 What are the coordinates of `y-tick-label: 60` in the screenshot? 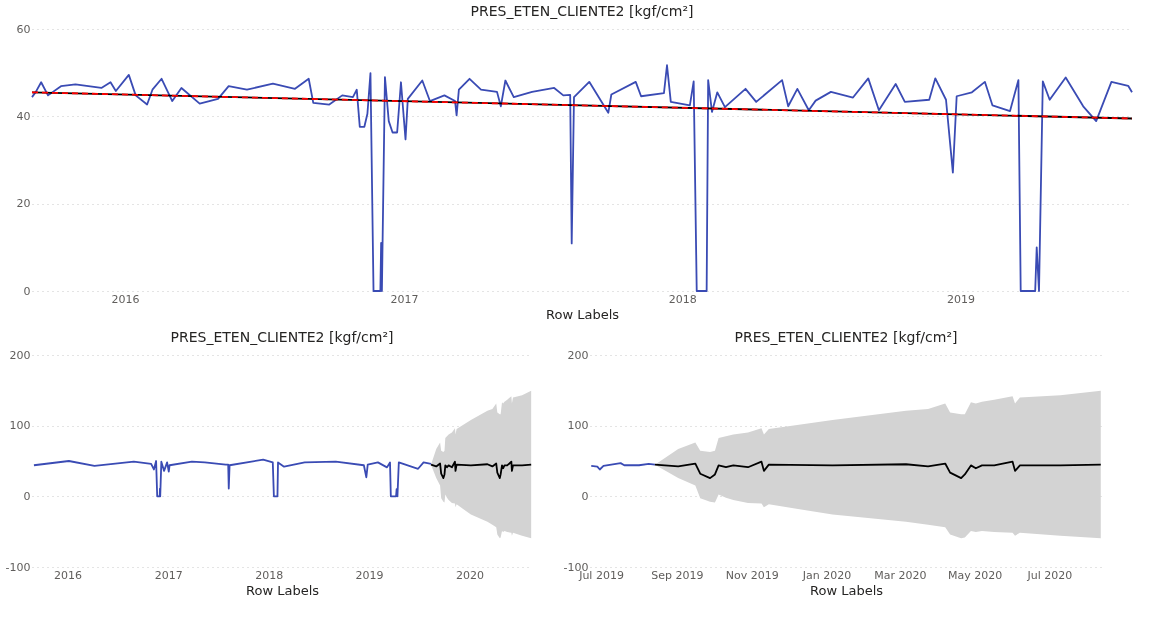 It's located at (23, 29).